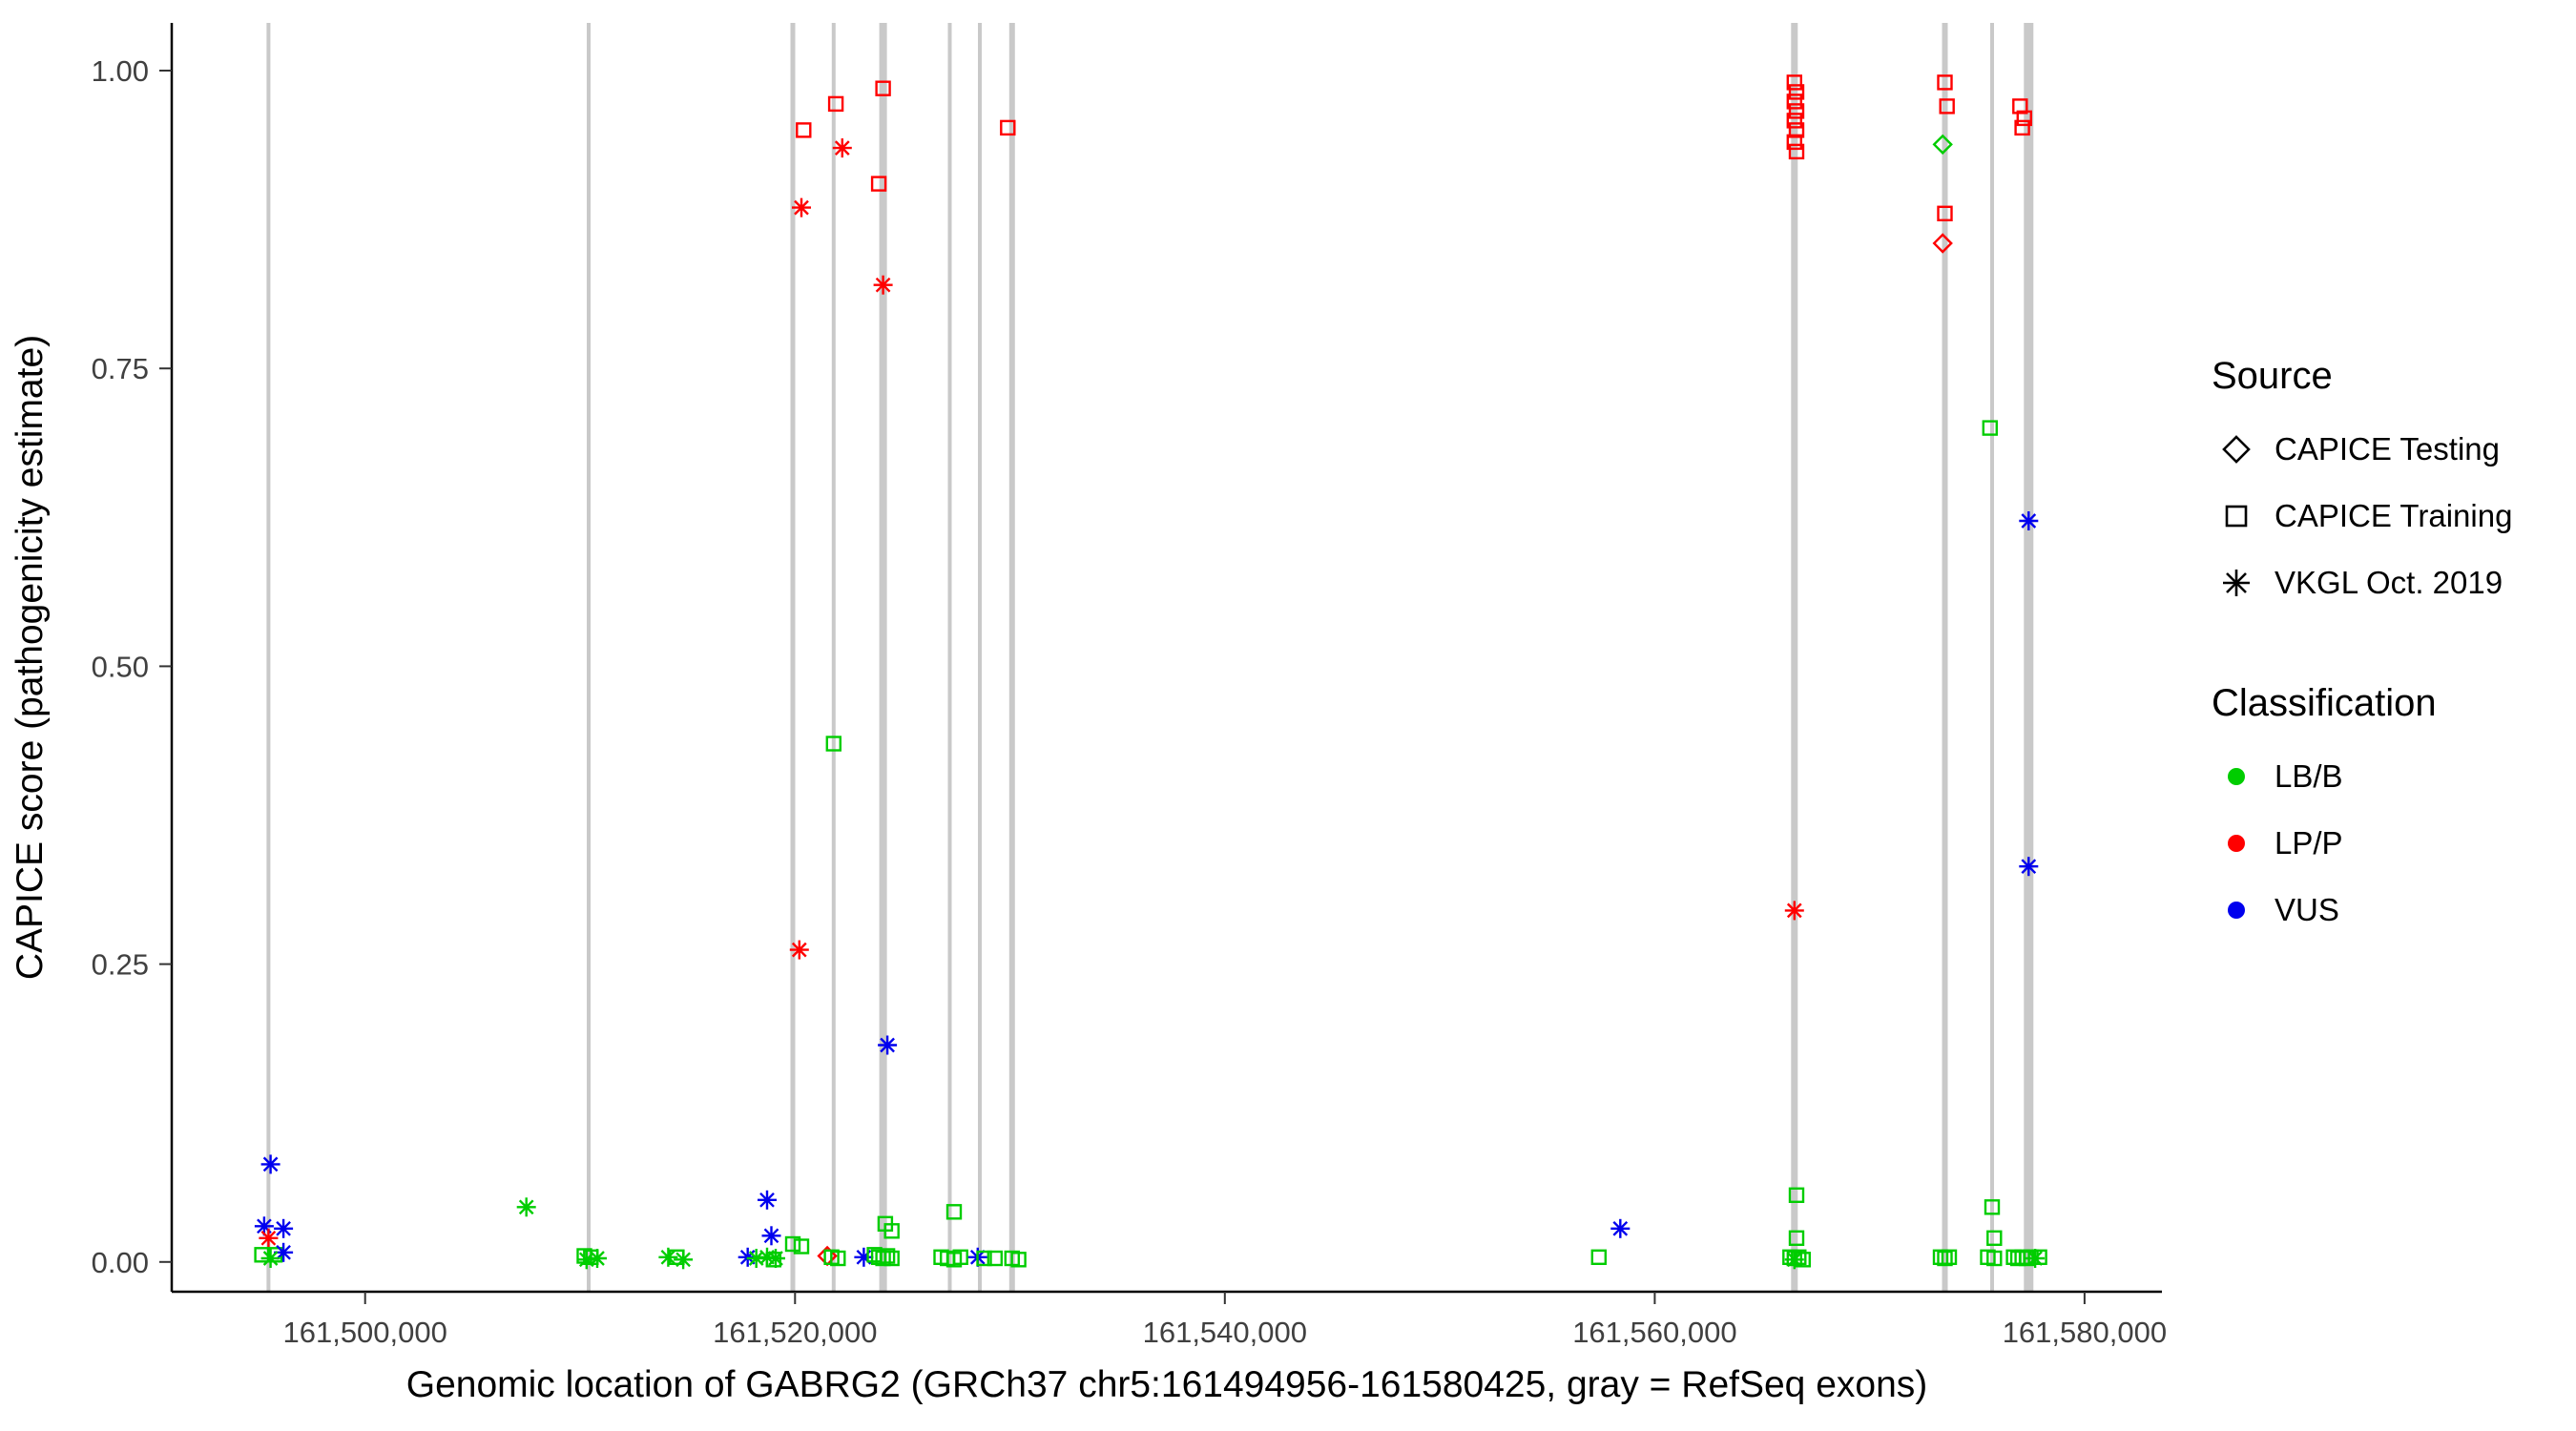 The height and width of the screenshot is (1431, 2576). I want to click on lpp-color-dot-icon, so click(2236, 843).